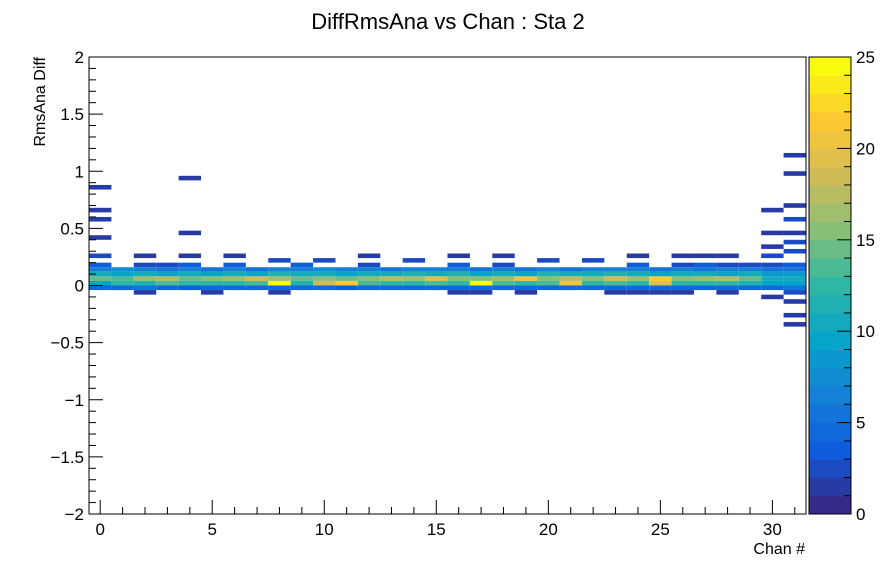 The image size is (896, 572). I want to click on color-scale-label: 10, so click(865, 331).